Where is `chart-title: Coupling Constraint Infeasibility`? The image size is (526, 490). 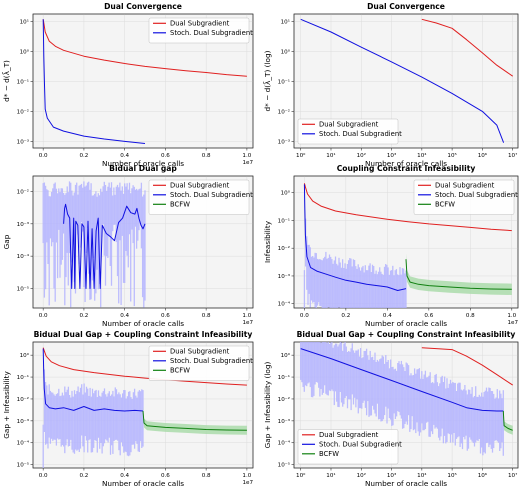 chart-title: Coupling Constraint Infeasibility is located at coordinates (406, 168).